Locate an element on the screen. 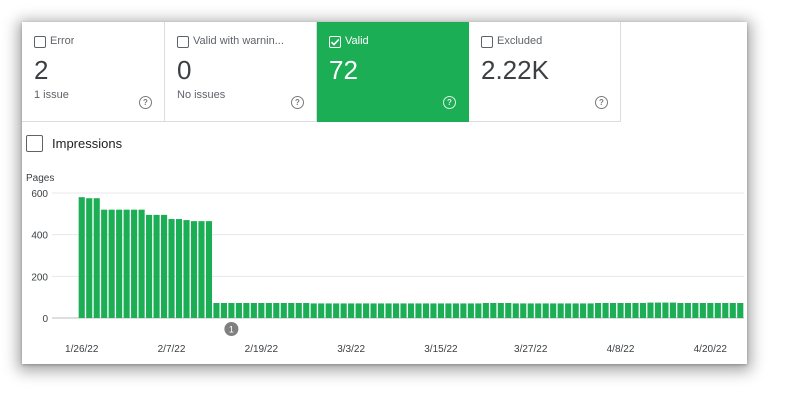 The width and height of the screenshot is (790, 408). error-checkbox is located at coordinates (40, 42).